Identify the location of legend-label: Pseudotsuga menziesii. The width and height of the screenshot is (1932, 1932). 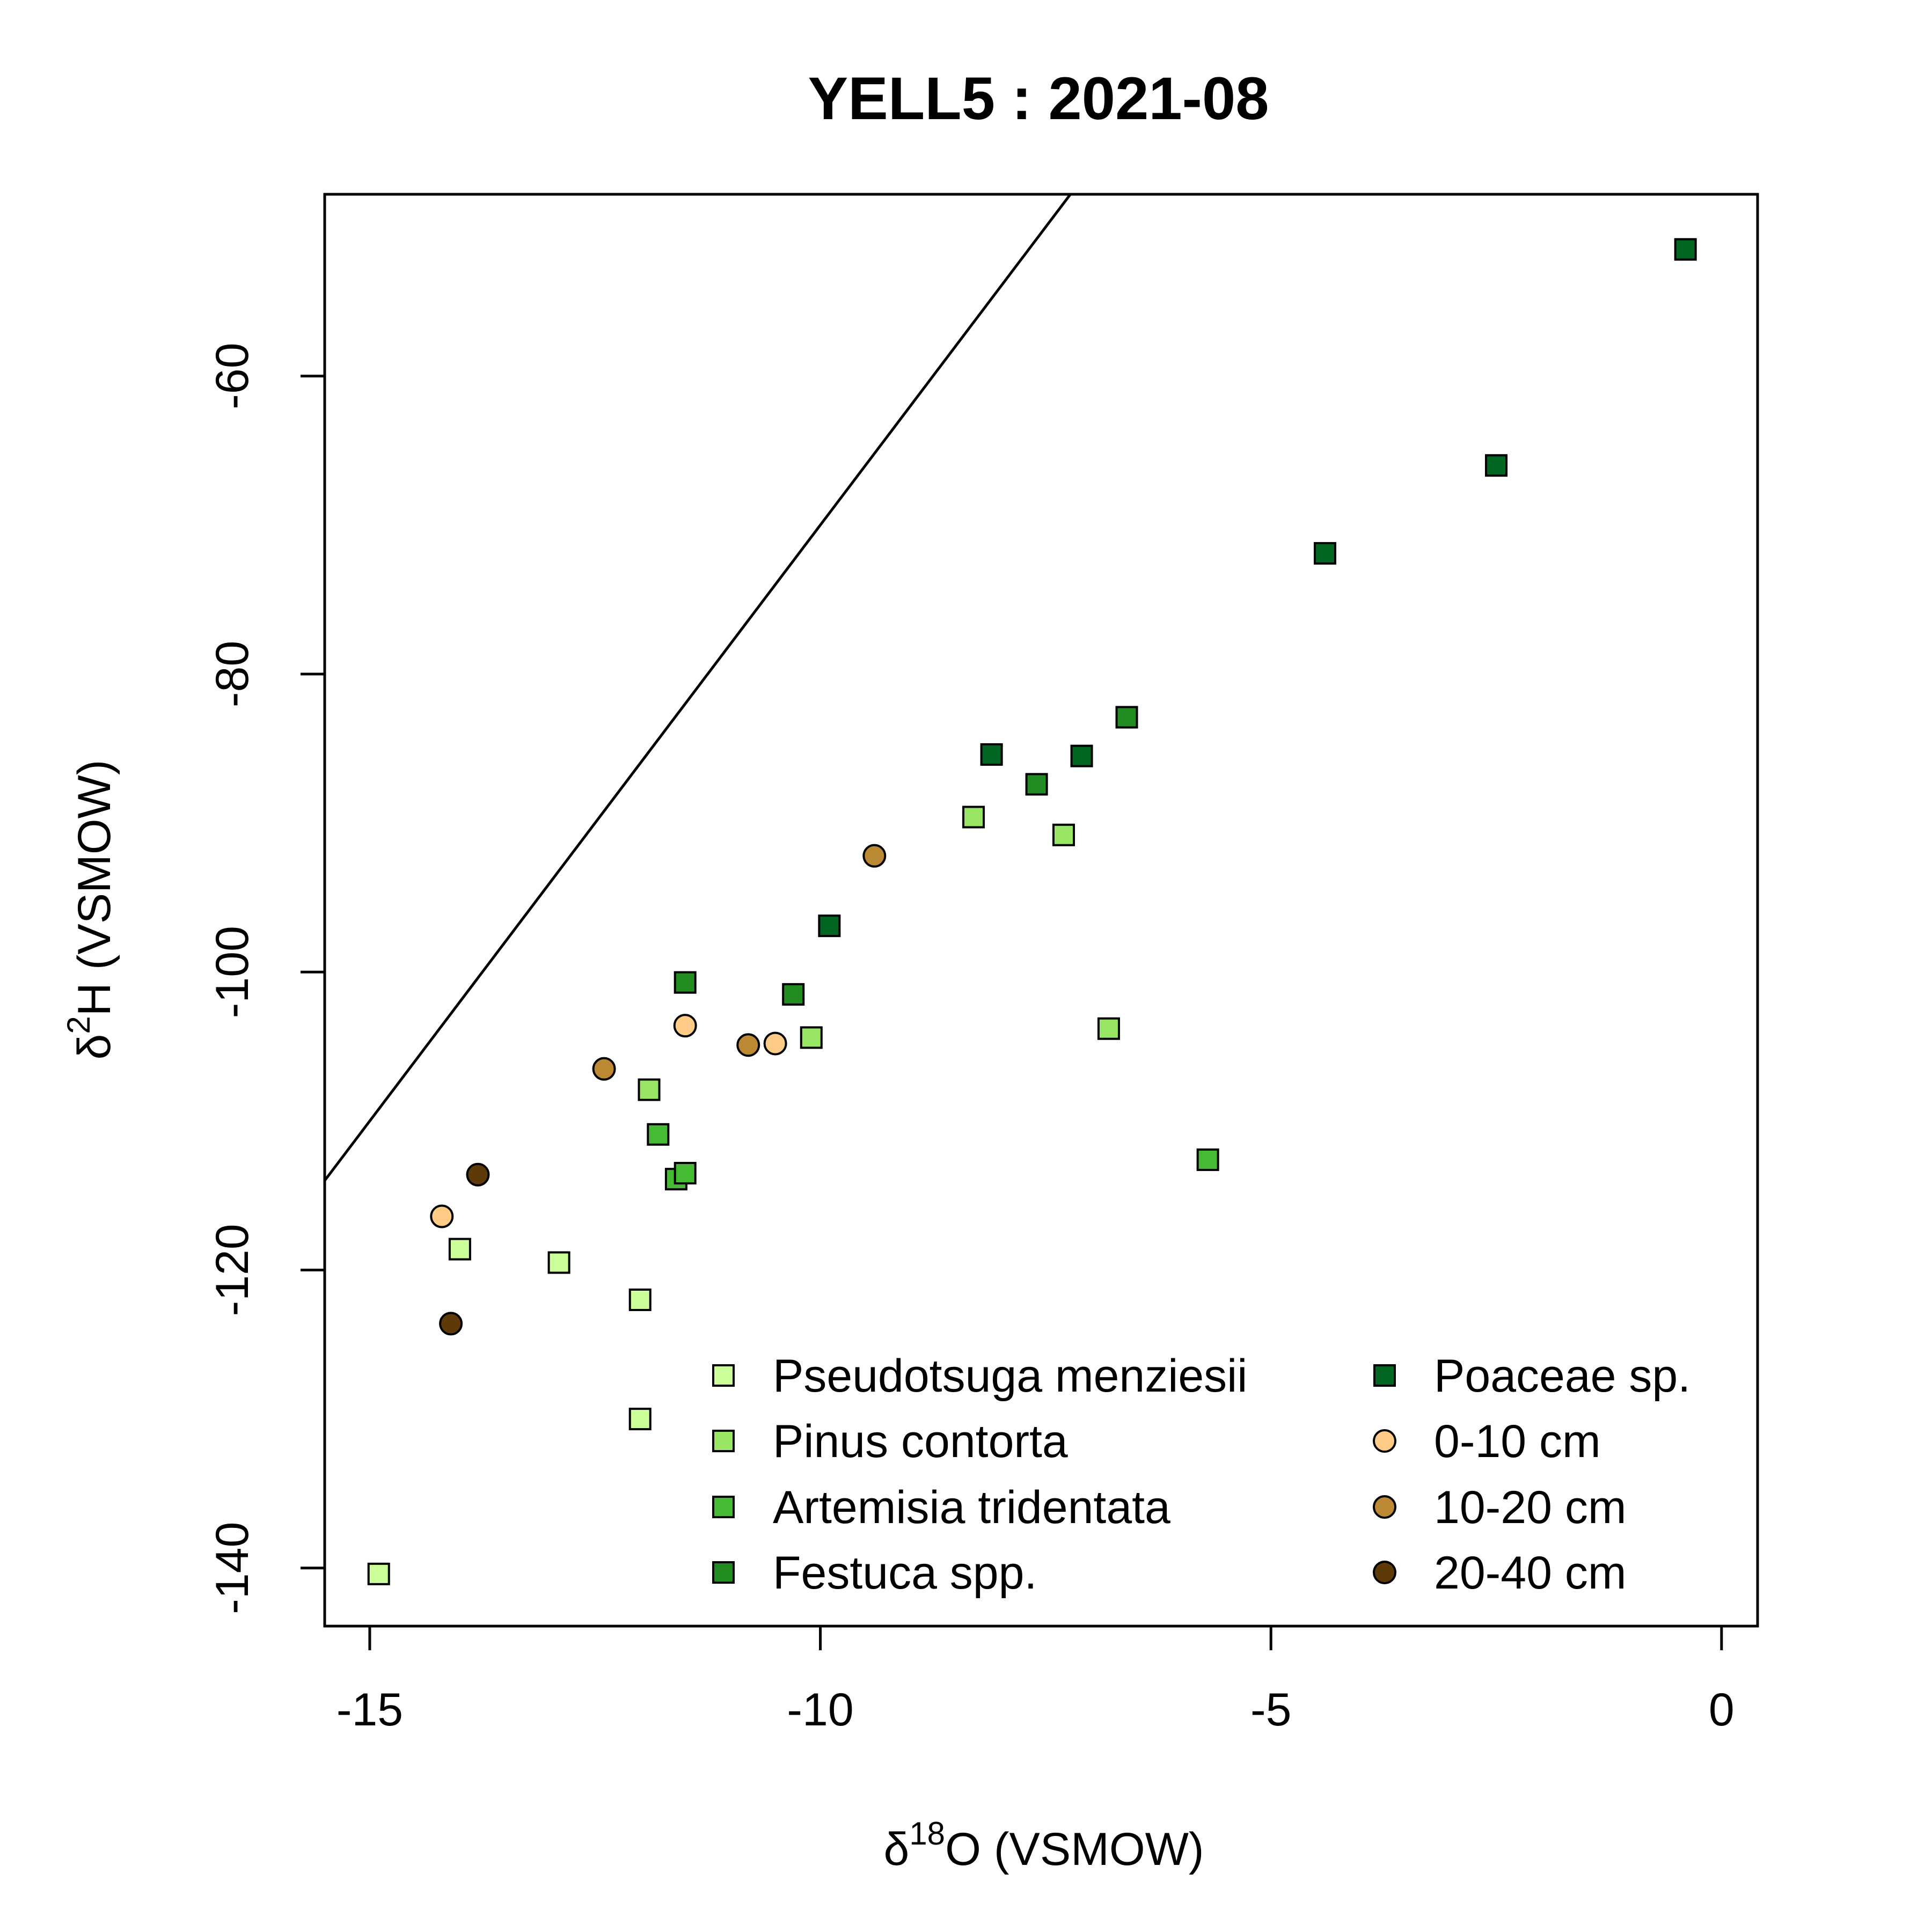
(1010, 1376).